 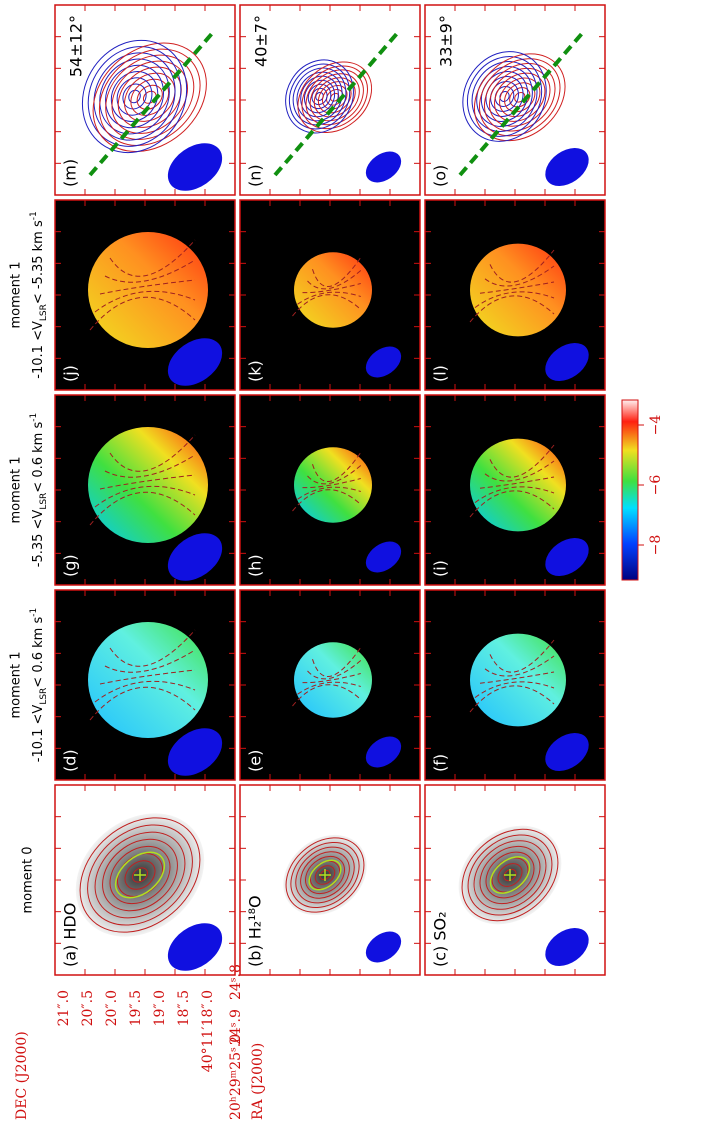 What do you see at coordinates (112, 1008) in the screenshot?
I see `dec-tick-label: 20″.0` at bounding box center [112, 1008].